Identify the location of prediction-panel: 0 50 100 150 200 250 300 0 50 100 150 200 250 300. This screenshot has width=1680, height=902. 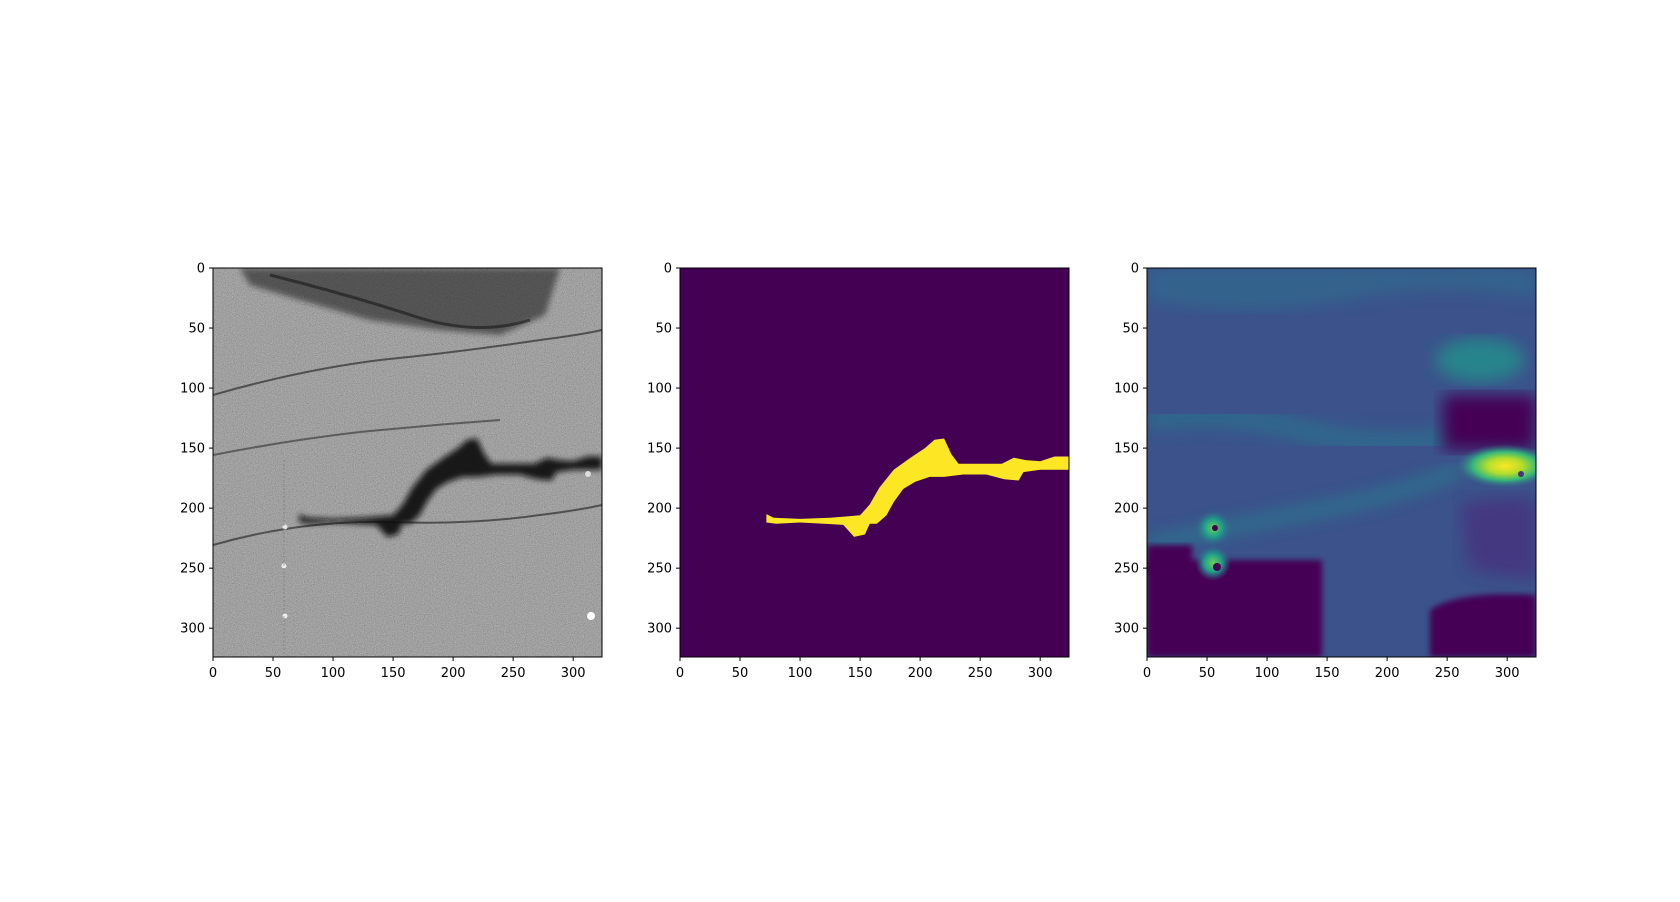
(1325, 472).